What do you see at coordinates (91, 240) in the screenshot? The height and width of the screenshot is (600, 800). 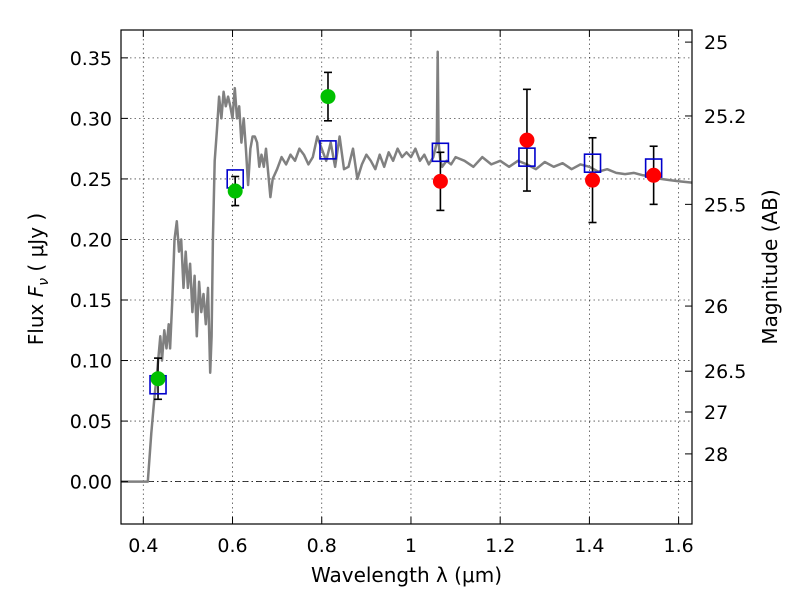 I see `y-tick-label-4: 0.20` at bounding box center [91, 240].